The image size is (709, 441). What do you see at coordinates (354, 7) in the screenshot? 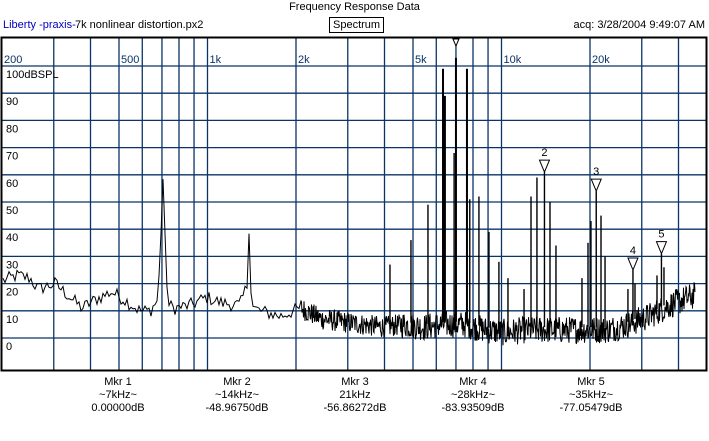
I see `chart-title: Frequency Response Data` at bounding box center [354, 7].